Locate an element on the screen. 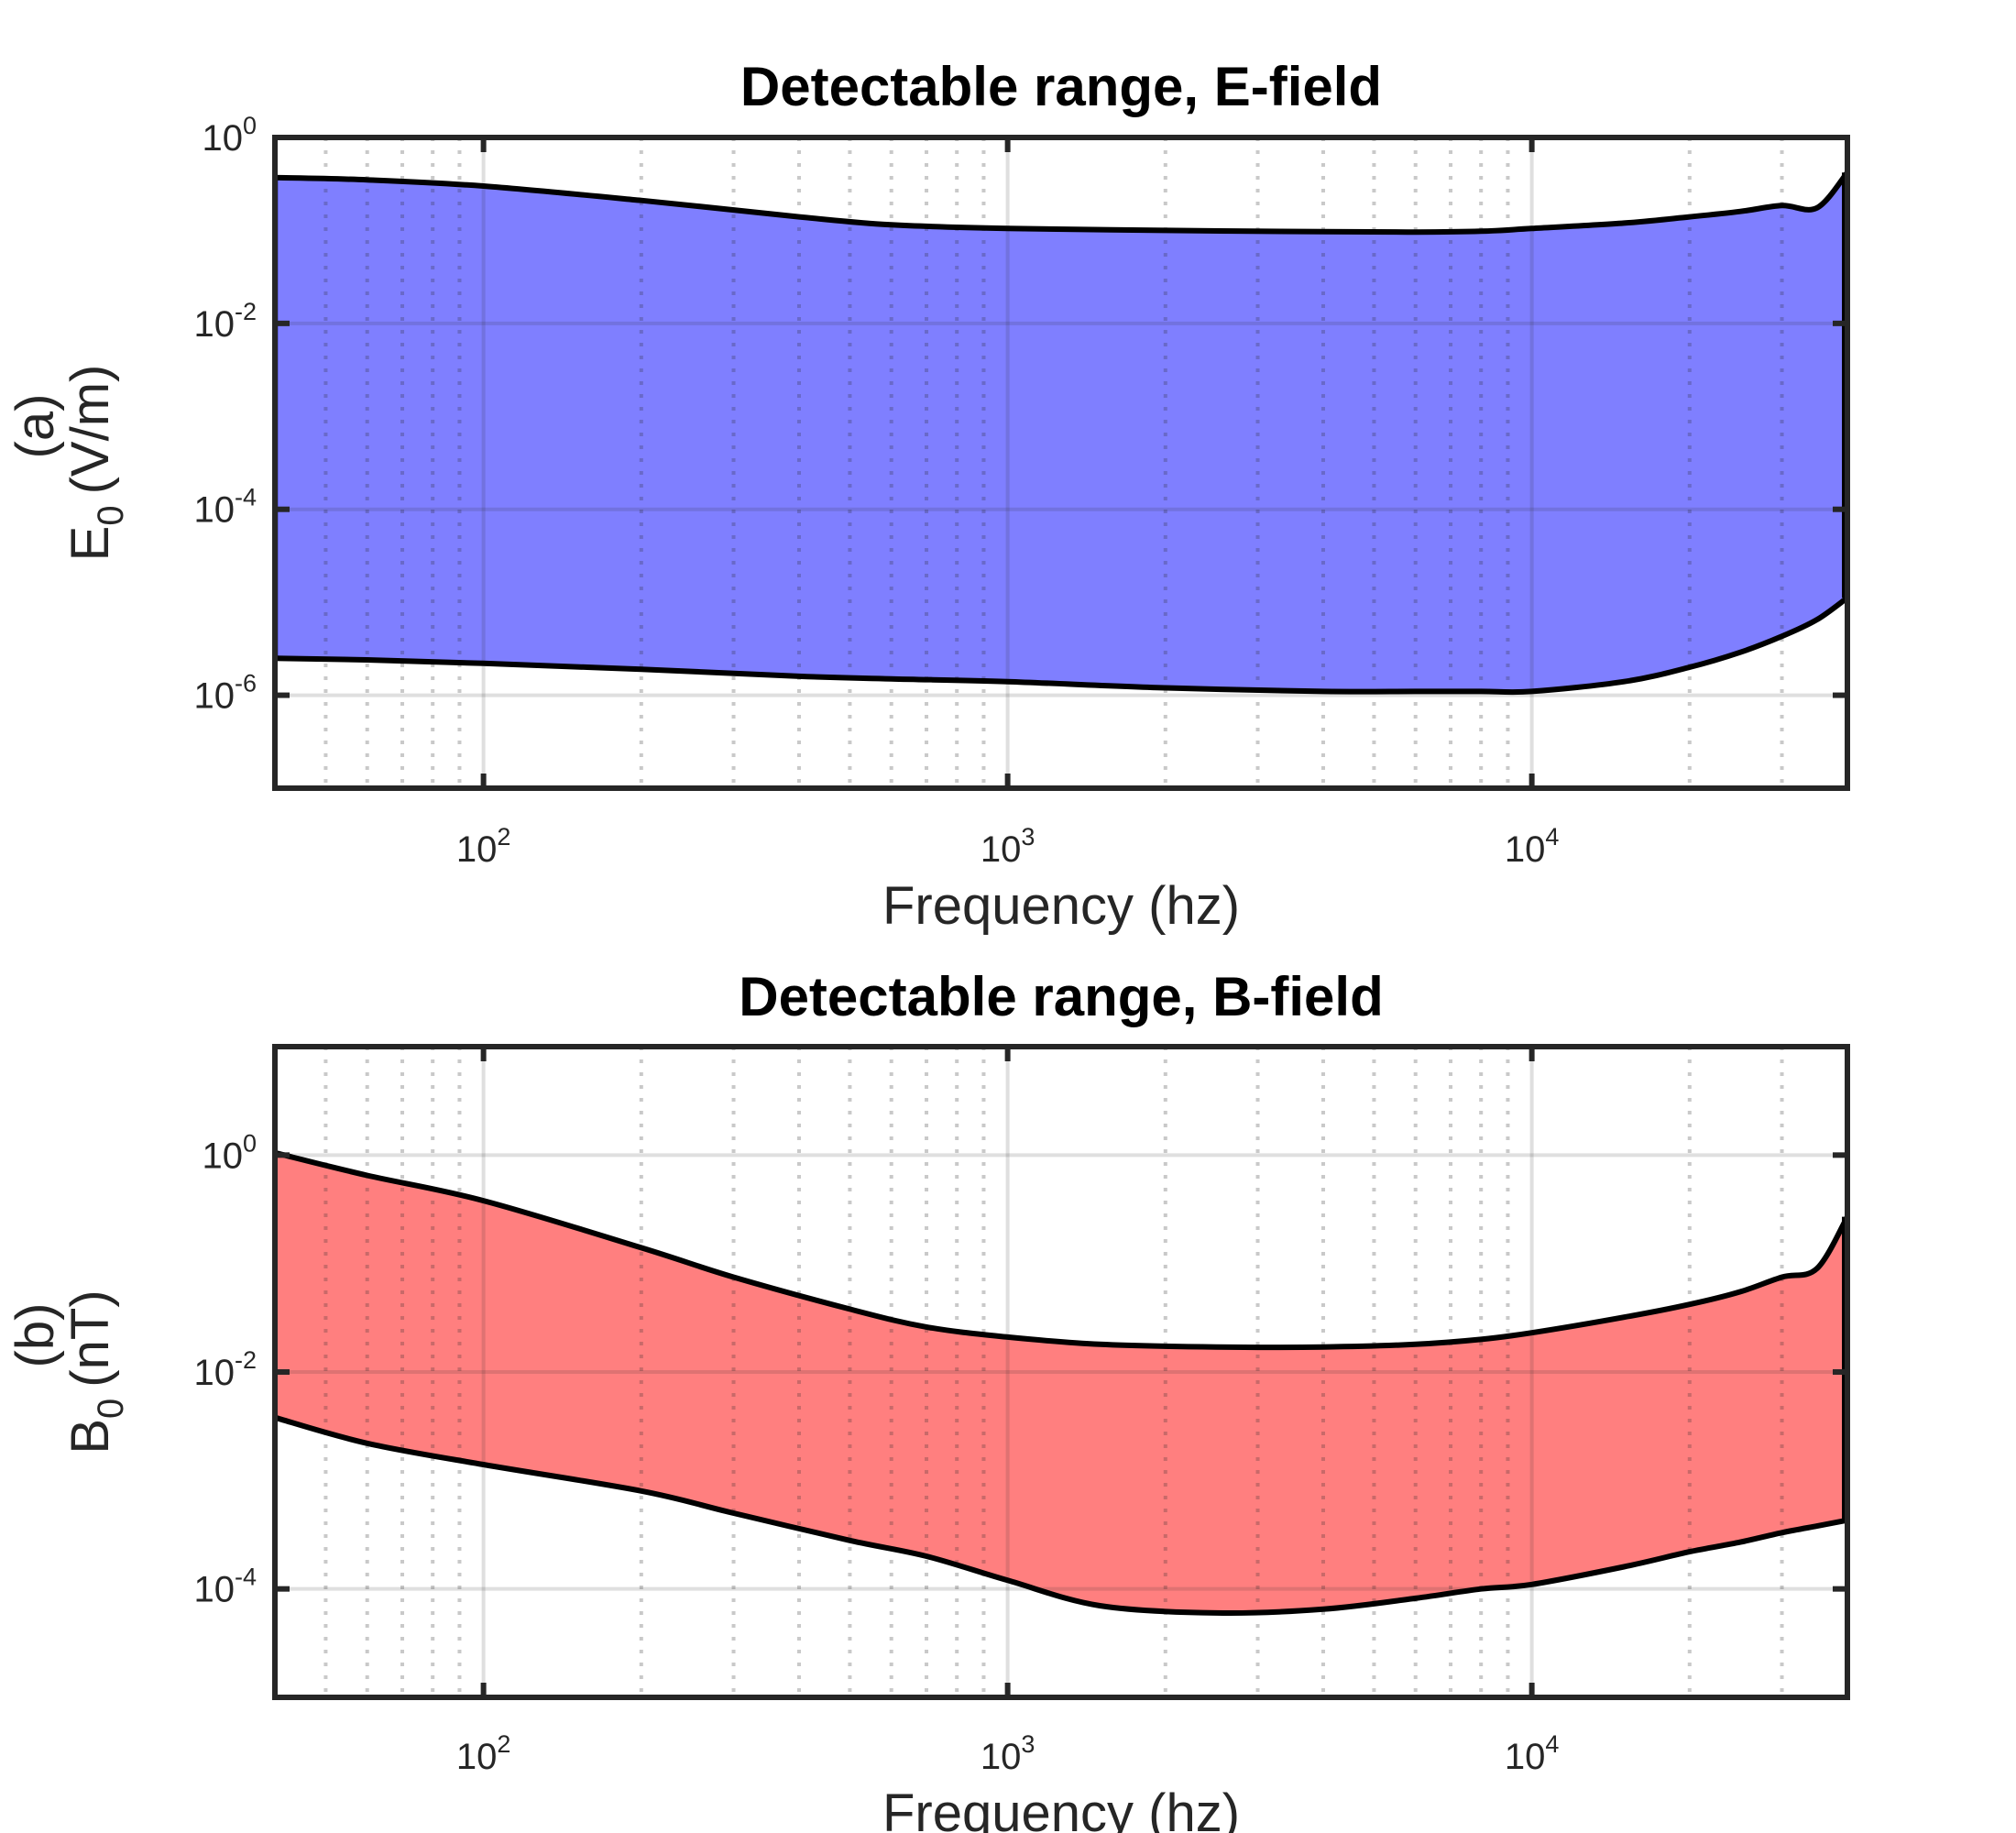 The width and height of the screenshot is (2016, 1833). y-axis-label: (b) B0 (nT) is located at coordinates (68, 1372).